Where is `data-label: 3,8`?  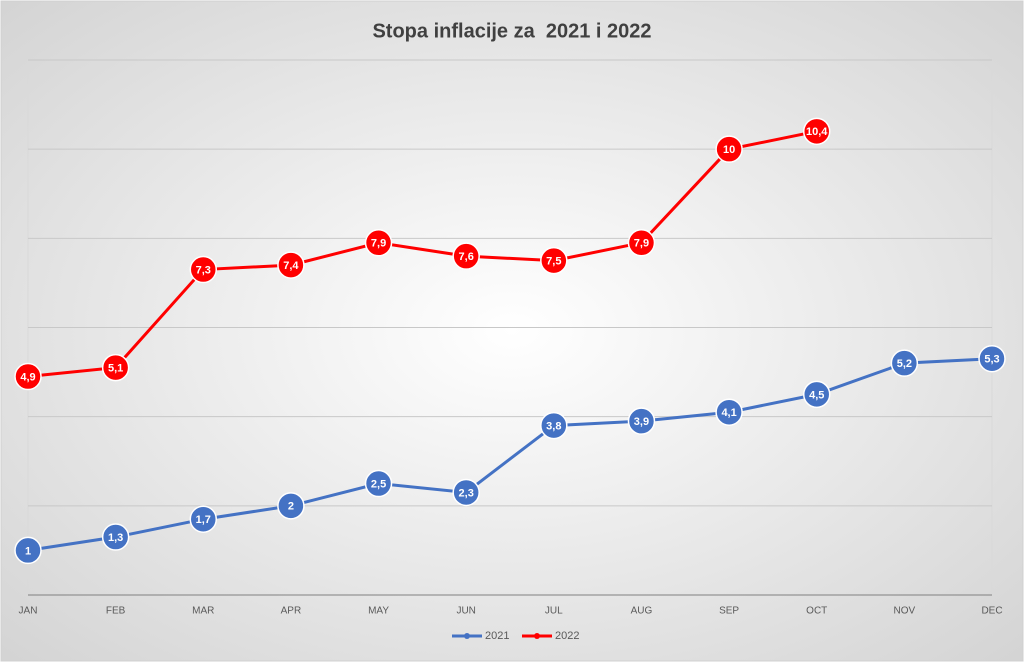 data-label: 3,8 is located at coordinates (553, 426).